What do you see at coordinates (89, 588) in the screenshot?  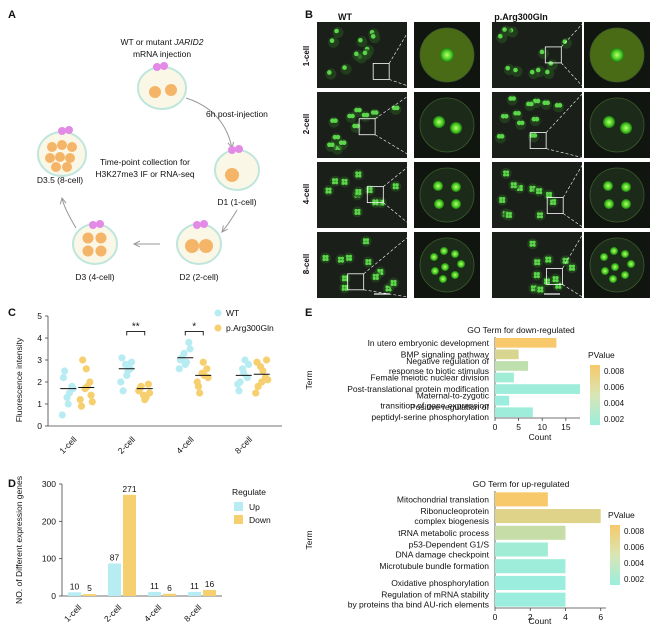 I see `bar-label: 5` at bounding box center [89, 588].